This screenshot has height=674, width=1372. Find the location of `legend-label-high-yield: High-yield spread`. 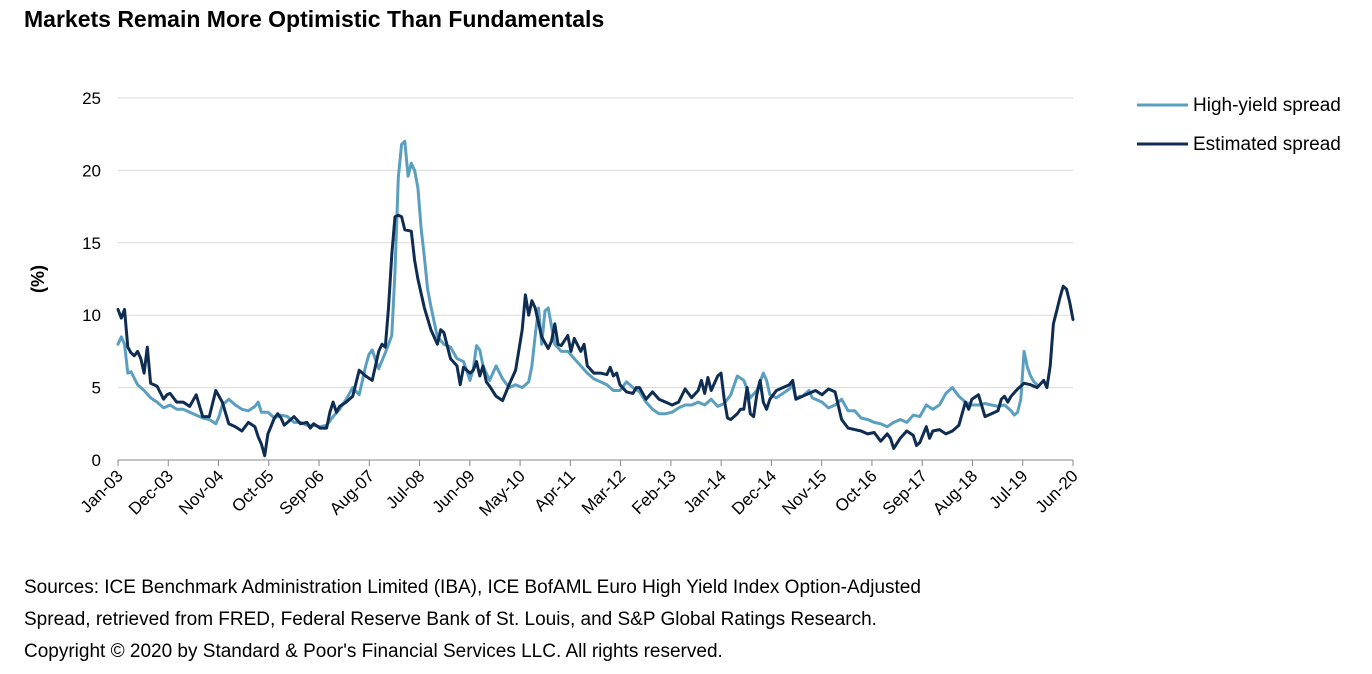

legend-label-high-yield: High-yield spread is located at coordinates (1267, 105).